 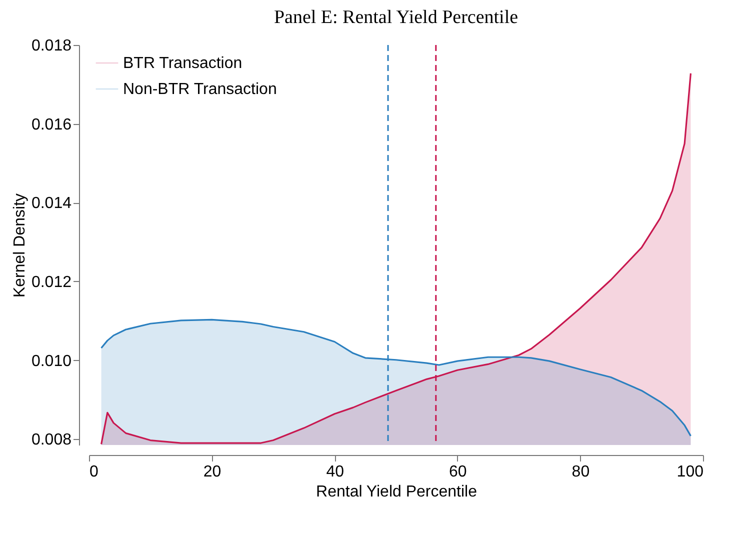 I want to click on x-tick-label: 40, so click(x=335, y=472).